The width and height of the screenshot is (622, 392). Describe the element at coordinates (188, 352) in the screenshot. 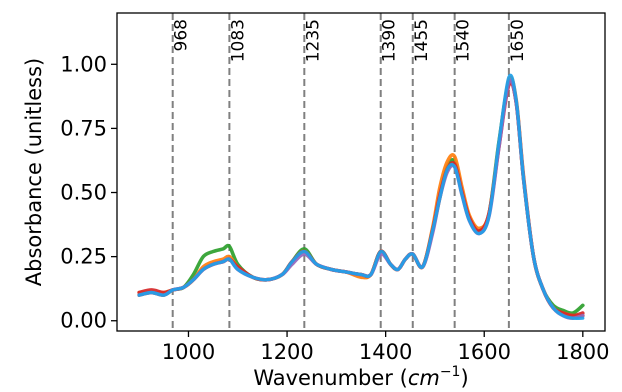

I see `x-tick-label: 1000` at that location.